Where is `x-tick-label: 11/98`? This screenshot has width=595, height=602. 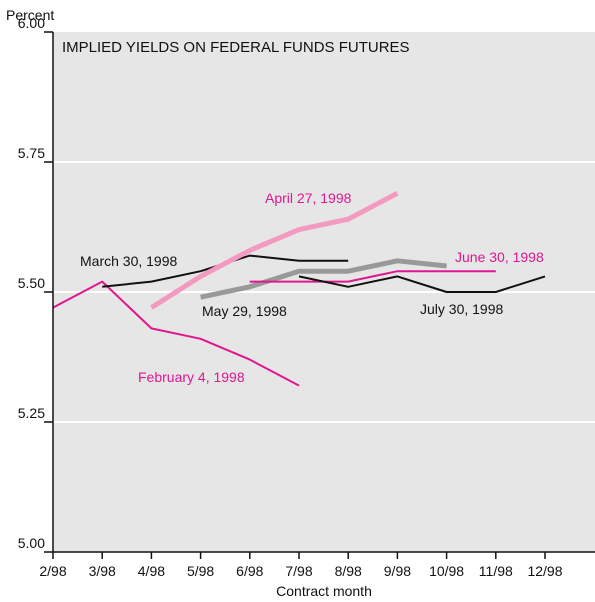
x-tick-label: 11/98 is located at coordinates (496, 571).